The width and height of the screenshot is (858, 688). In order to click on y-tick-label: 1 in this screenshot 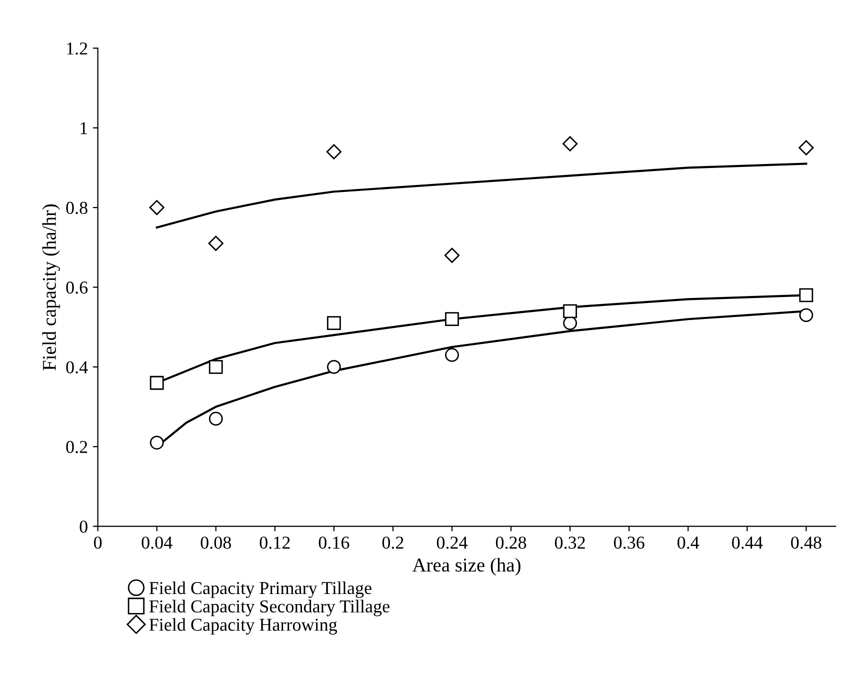, I will do `click(84, 128)`.